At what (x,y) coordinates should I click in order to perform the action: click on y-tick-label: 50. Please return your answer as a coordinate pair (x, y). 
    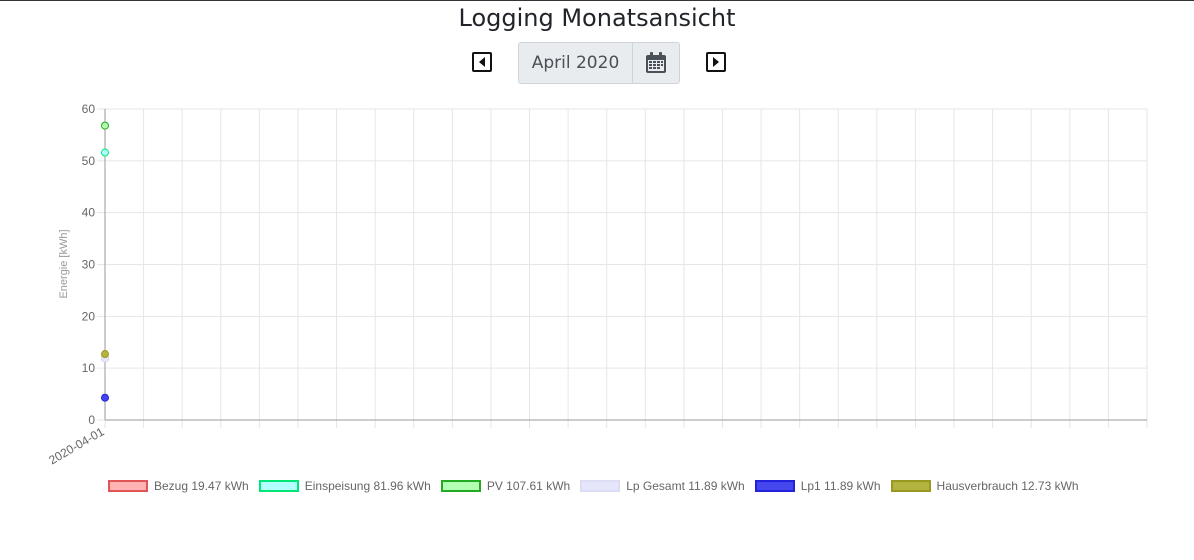
    Looking at the image, I should click on (89, 161).